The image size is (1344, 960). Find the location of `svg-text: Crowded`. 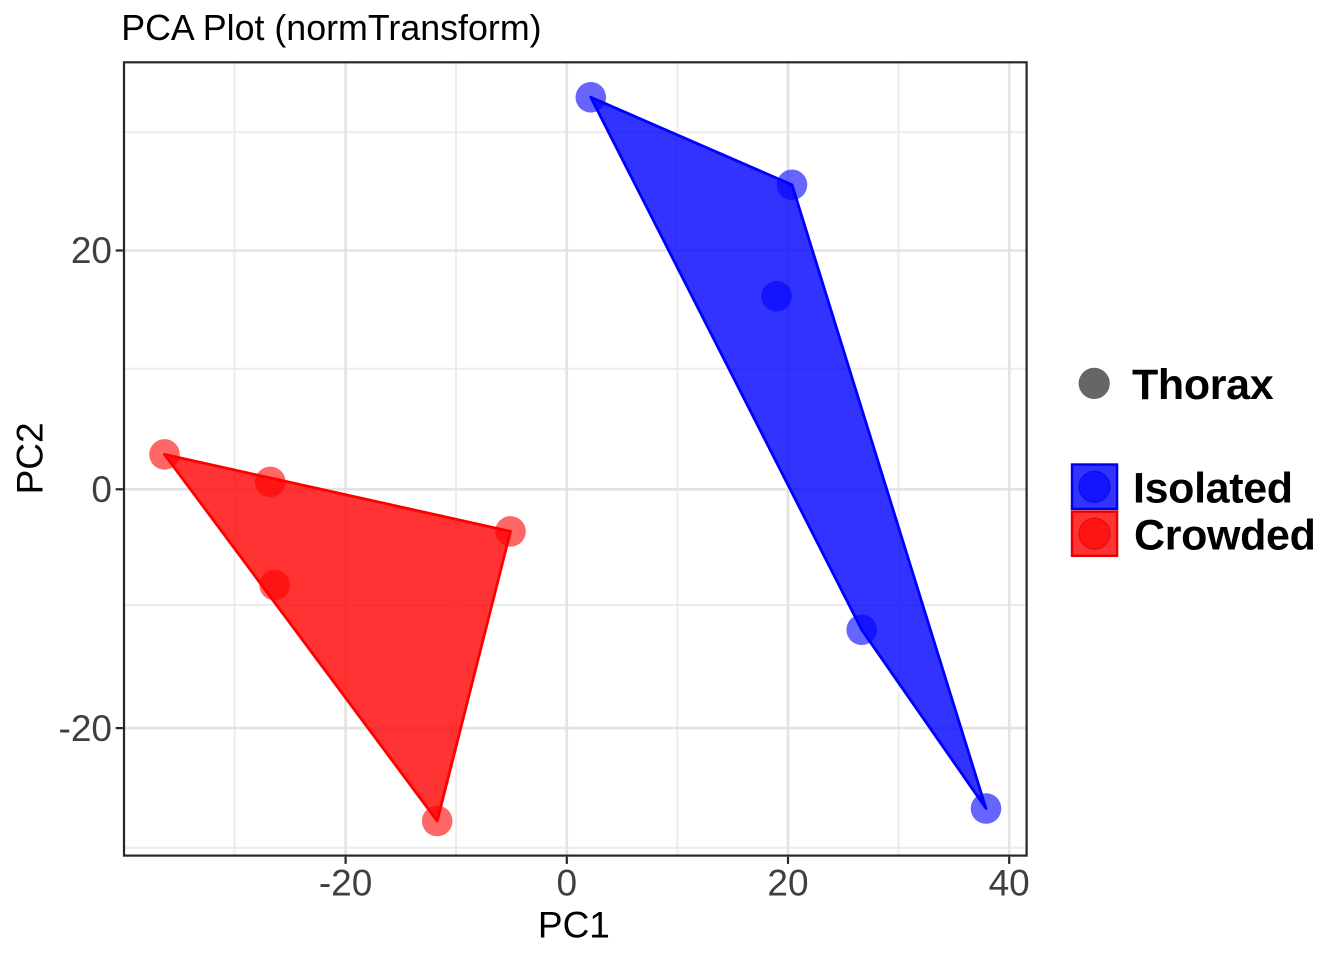

svg-text: Crowded is located at coordinates (1225, 536).